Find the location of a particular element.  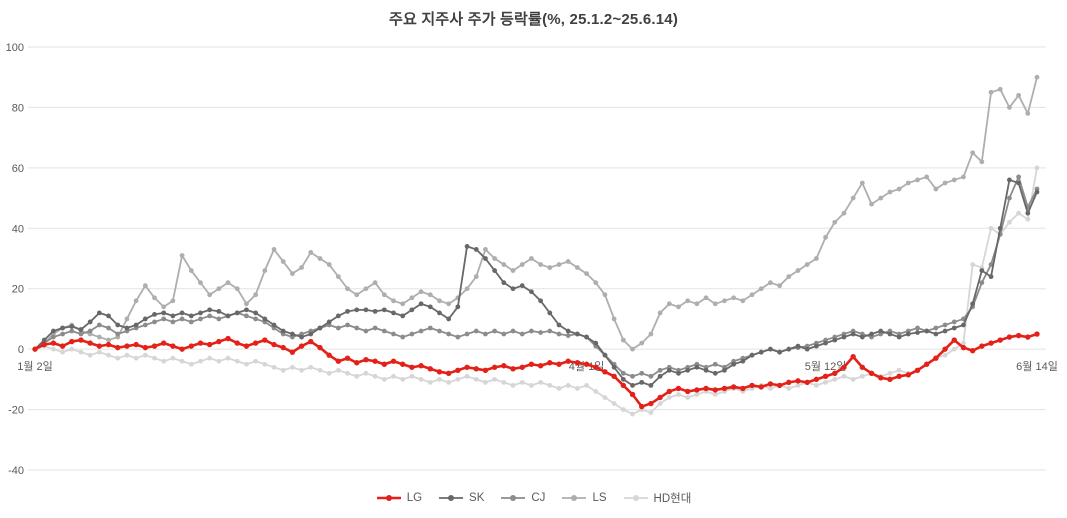

y-tick-label: 20 is located at coordinates (18, 290).